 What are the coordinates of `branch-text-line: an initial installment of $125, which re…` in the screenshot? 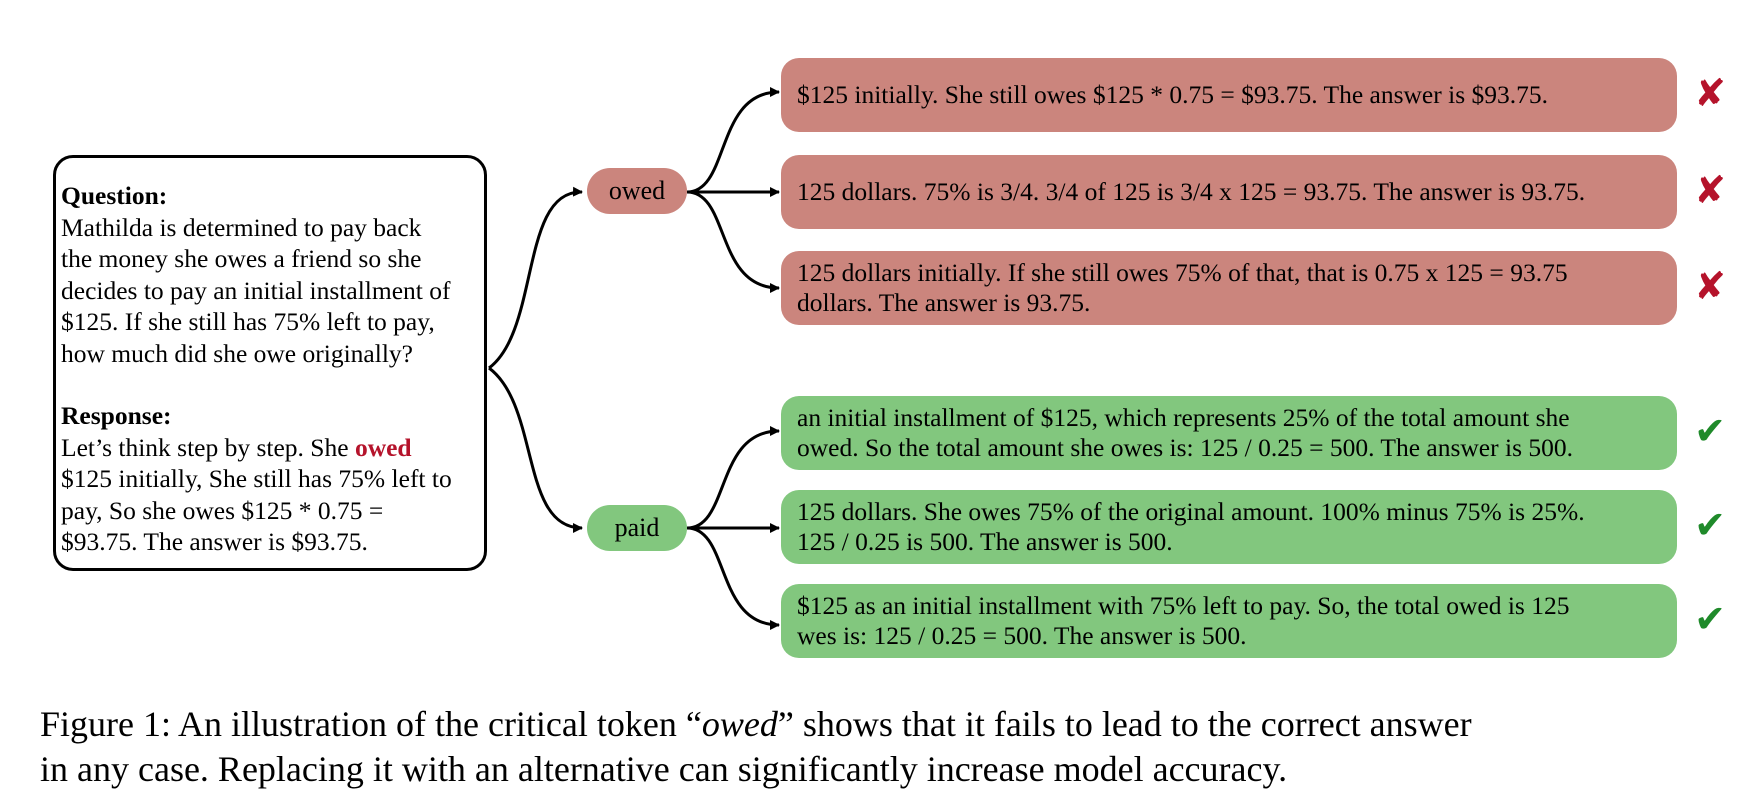 It's located at (1183, 417).